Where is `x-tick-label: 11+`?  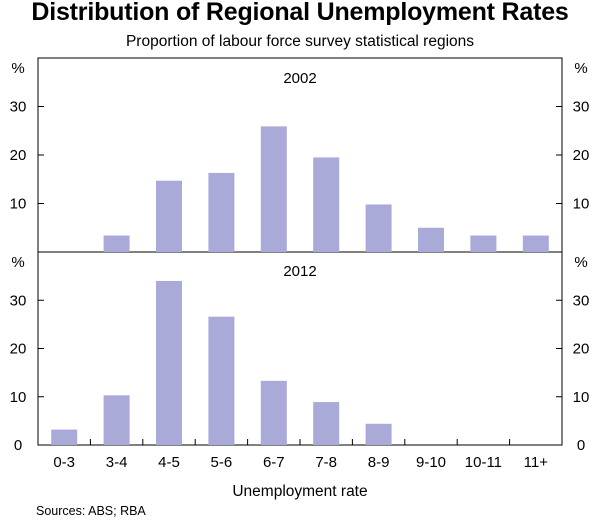
x-tick-label: 11+ is located at coordinates (536, 462).